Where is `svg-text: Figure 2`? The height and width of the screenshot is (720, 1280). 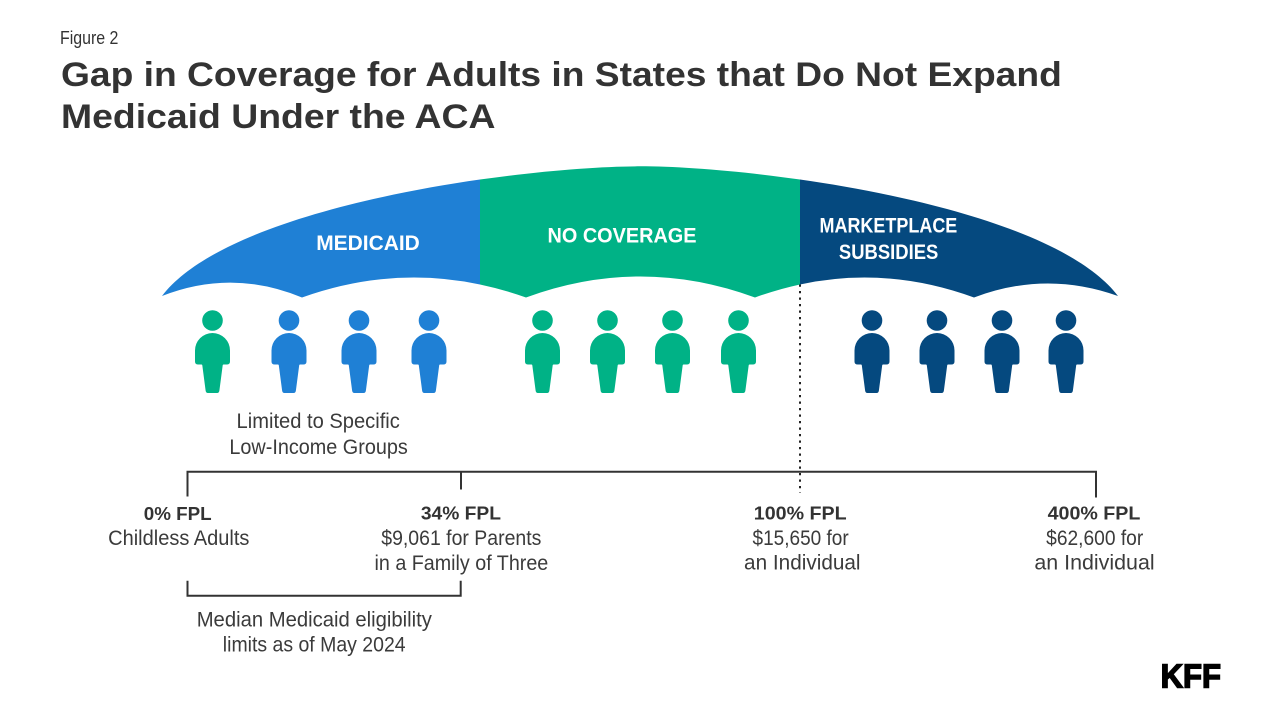
svg-text: Figure 2 is located at coordinates (89, 38).